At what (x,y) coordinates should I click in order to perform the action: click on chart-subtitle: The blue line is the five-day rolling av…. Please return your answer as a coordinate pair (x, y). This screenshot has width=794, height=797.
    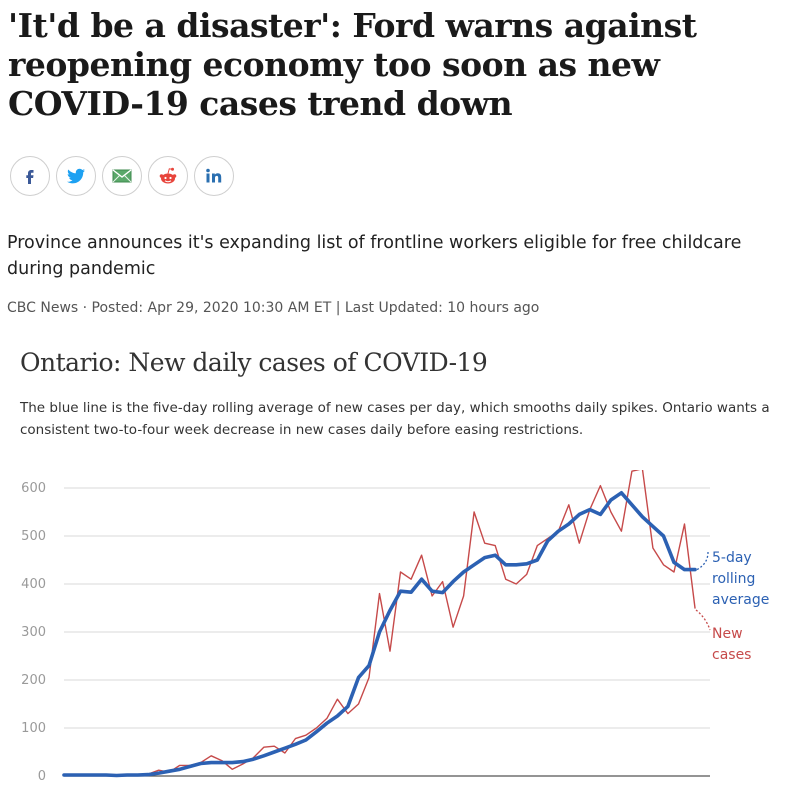
    Looking at the image, I should click on (395, 419).